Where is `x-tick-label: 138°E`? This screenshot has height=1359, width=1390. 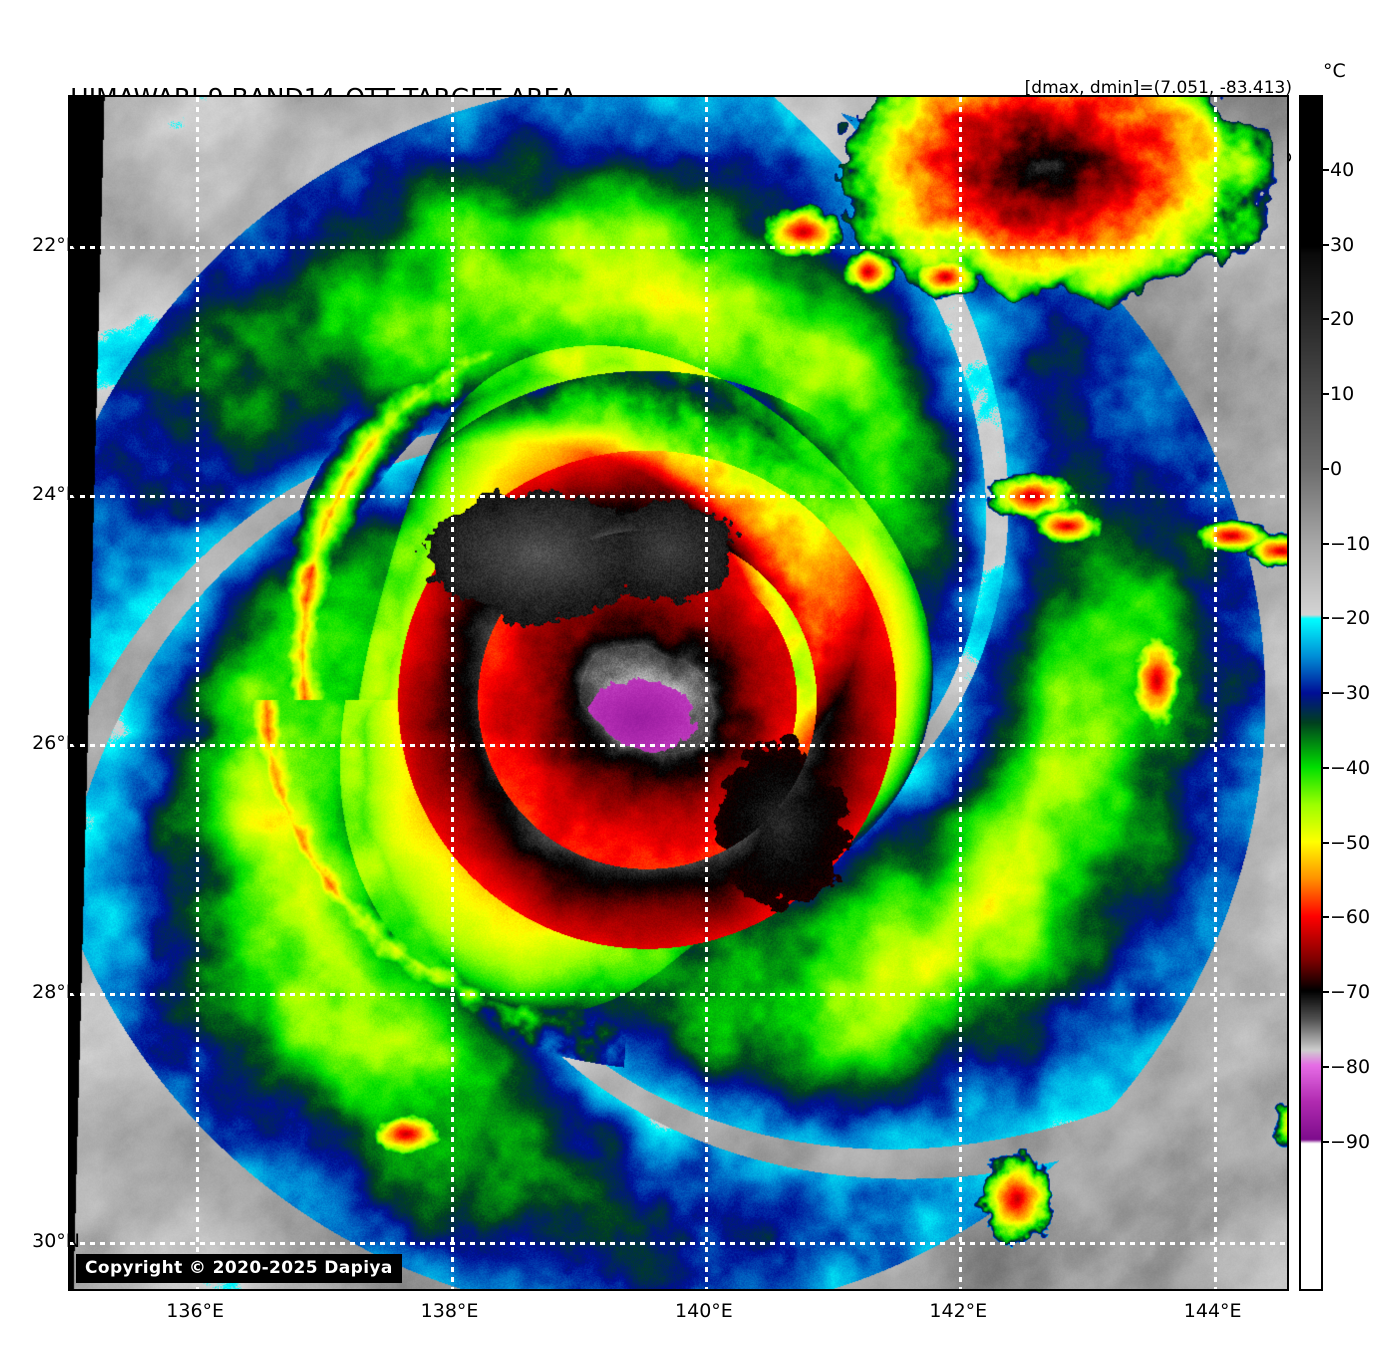
x-tick-label: 138°E is located at coordinates (449, 1311).